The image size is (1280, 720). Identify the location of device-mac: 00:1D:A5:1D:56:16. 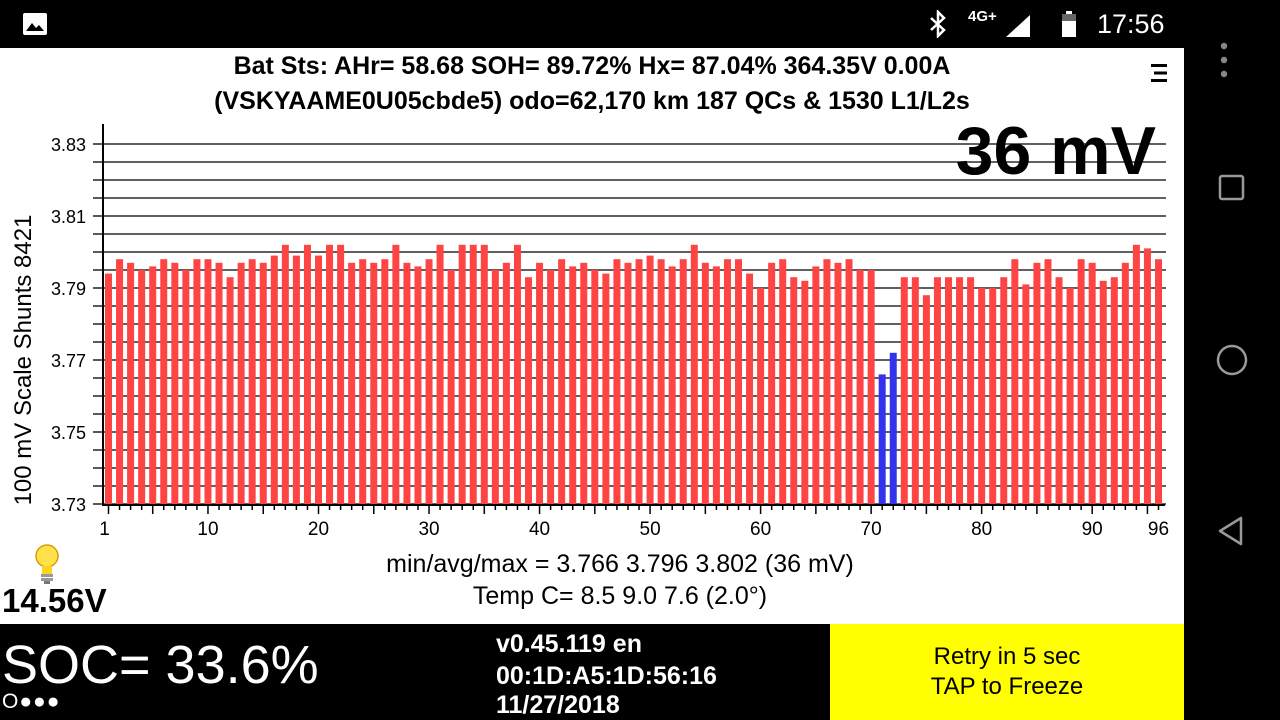
(606, 676).